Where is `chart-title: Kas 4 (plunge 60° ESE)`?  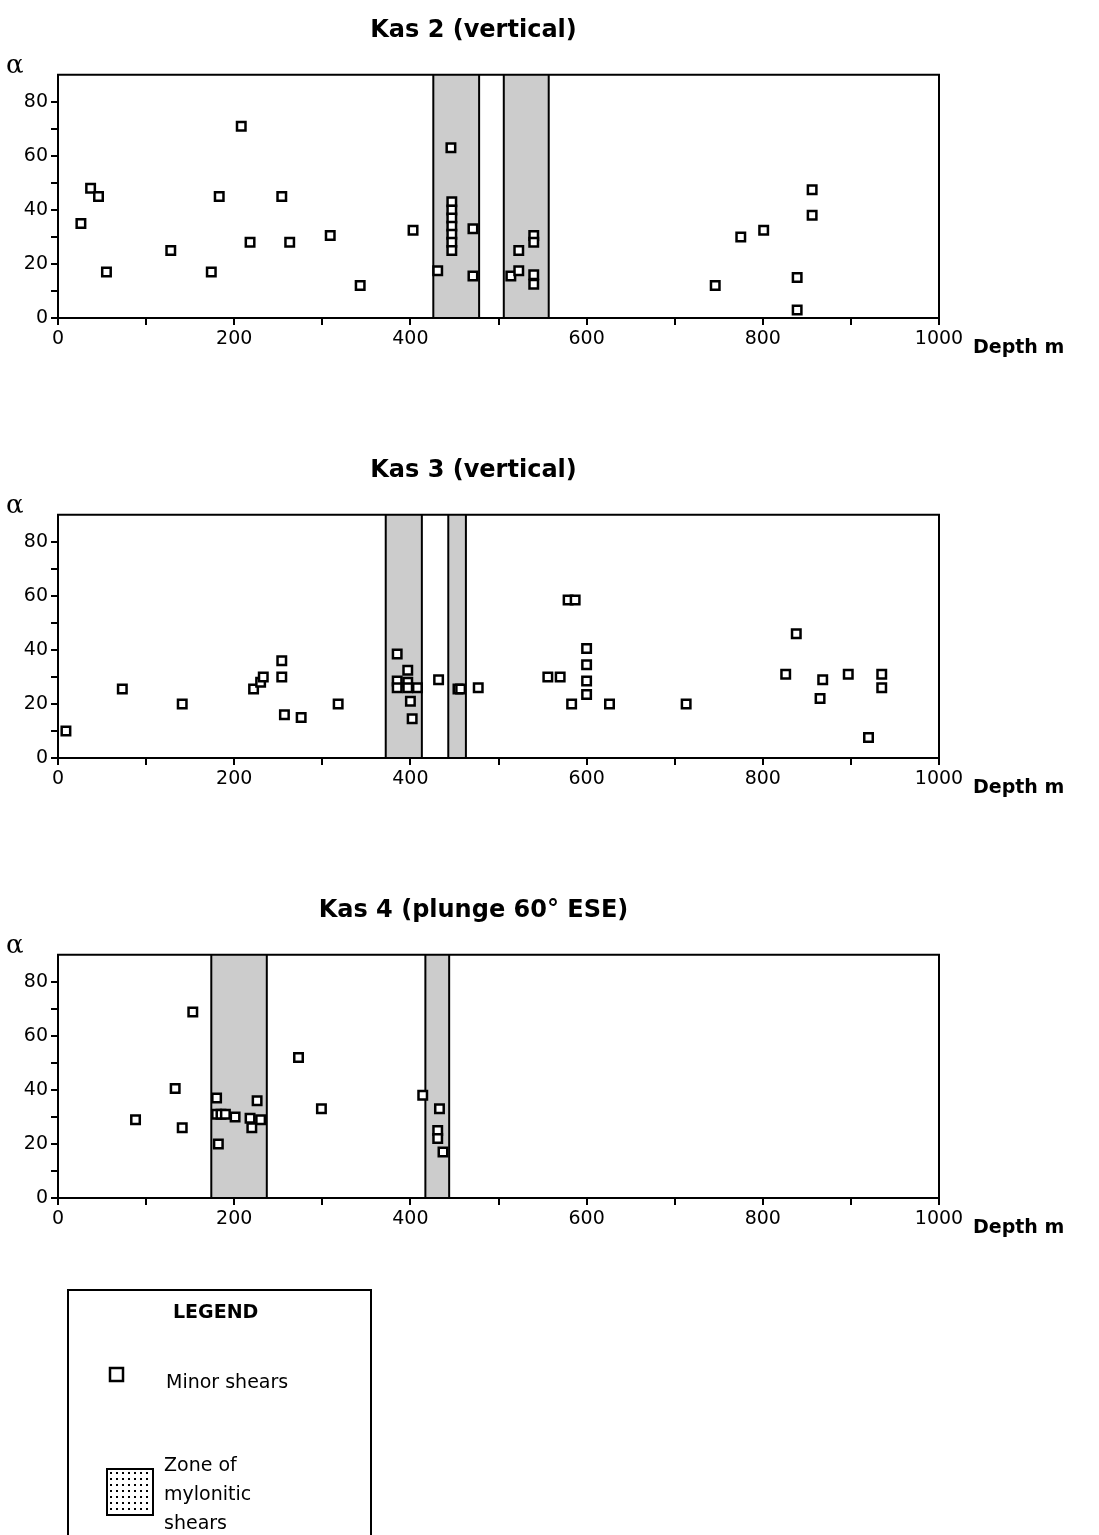
chart-title: Kas 4 (plunge 60° ESE) is located at coordinates (473, 908).